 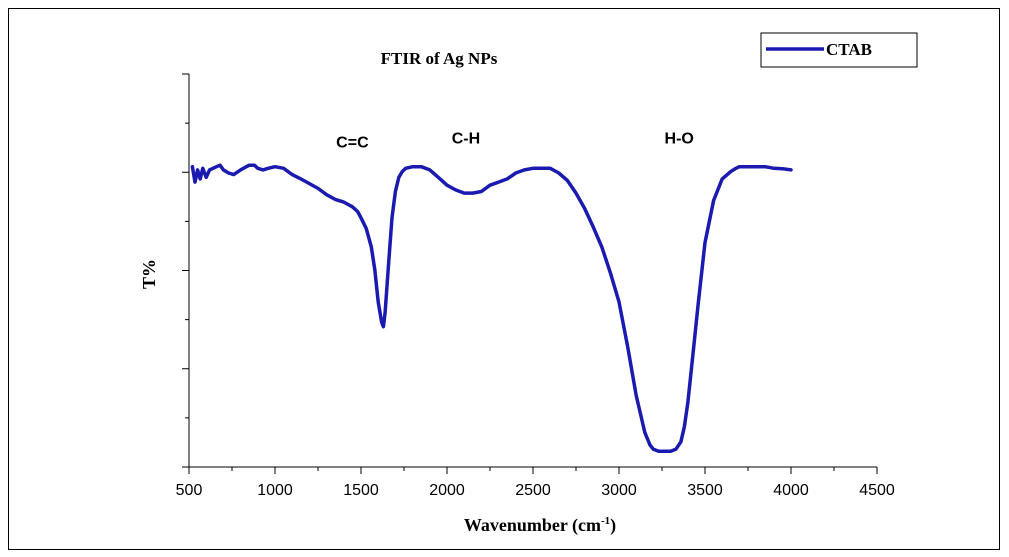 What do you see at coordinates (189, 490) in the screenshot?
I see `x-tick-label: 500` at bounding box center [189, 490].